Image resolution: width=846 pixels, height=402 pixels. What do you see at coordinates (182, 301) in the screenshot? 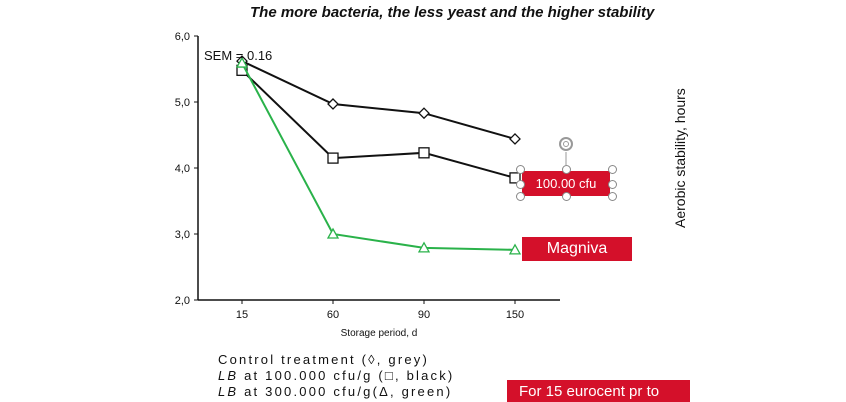
I see `y-tick-label: 2,0` at bounding box center [182, 301].